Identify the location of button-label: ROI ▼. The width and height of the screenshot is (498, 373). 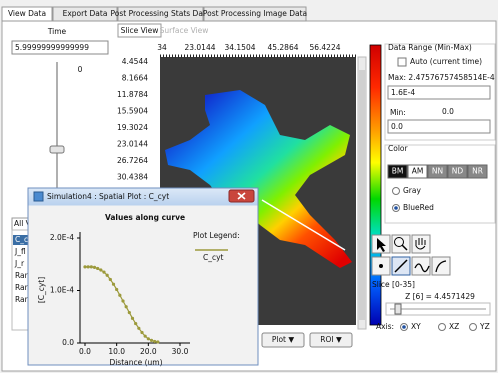
(331, 339).